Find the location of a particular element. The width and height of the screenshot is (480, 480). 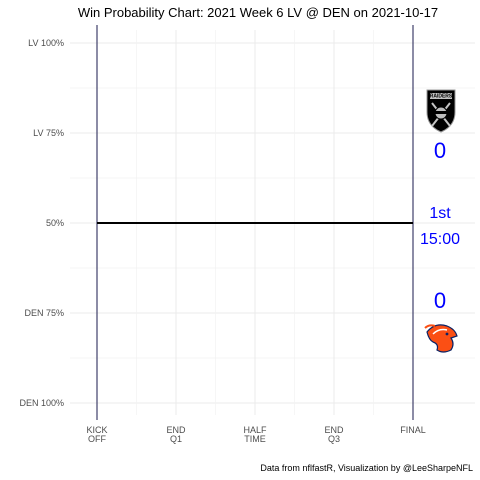

y-tick-label: DEN 75% is located at coordinates (44, 313).